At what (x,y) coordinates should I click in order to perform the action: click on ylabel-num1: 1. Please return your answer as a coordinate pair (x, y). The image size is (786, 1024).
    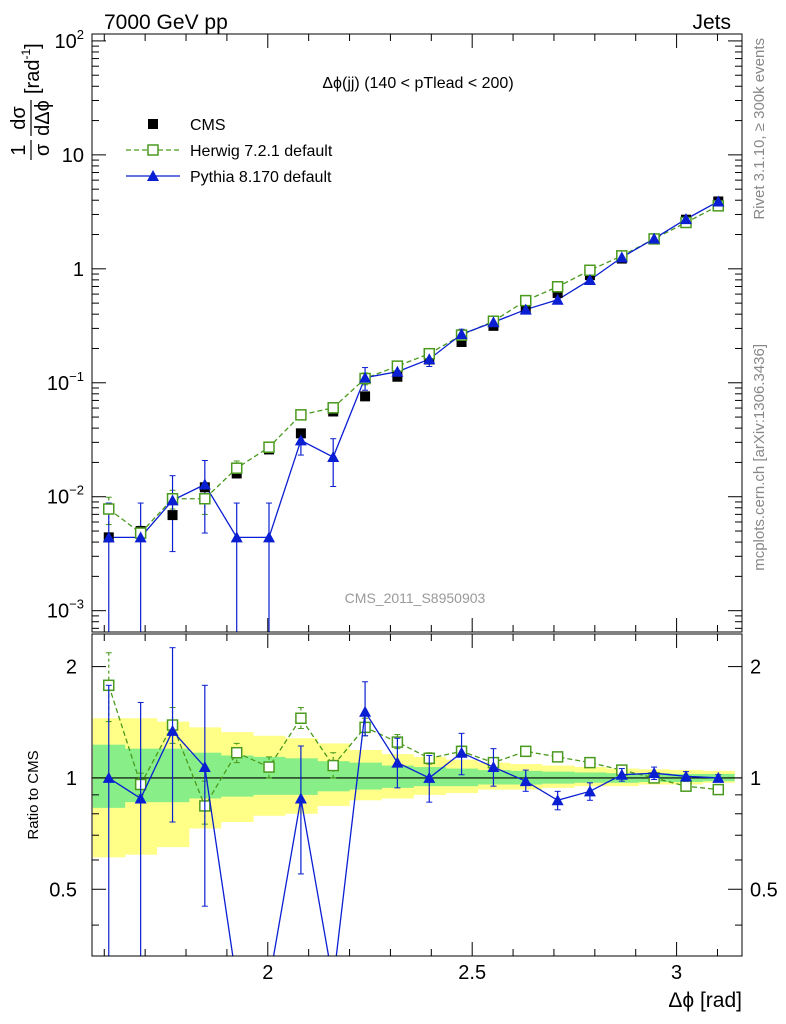
    Looking at the image, I should click on (19, 149).